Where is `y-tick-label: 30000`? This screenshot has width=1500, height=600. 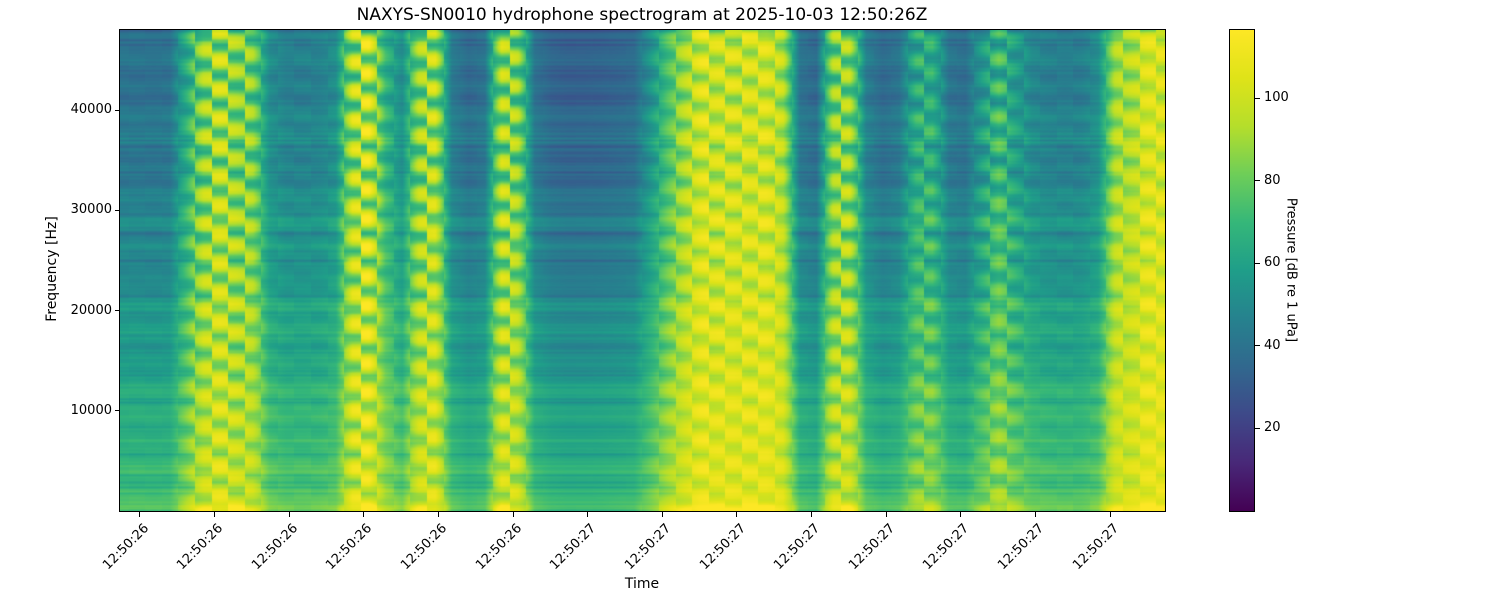
y-tick-label: 30000 is located at coordinates (91, 210).